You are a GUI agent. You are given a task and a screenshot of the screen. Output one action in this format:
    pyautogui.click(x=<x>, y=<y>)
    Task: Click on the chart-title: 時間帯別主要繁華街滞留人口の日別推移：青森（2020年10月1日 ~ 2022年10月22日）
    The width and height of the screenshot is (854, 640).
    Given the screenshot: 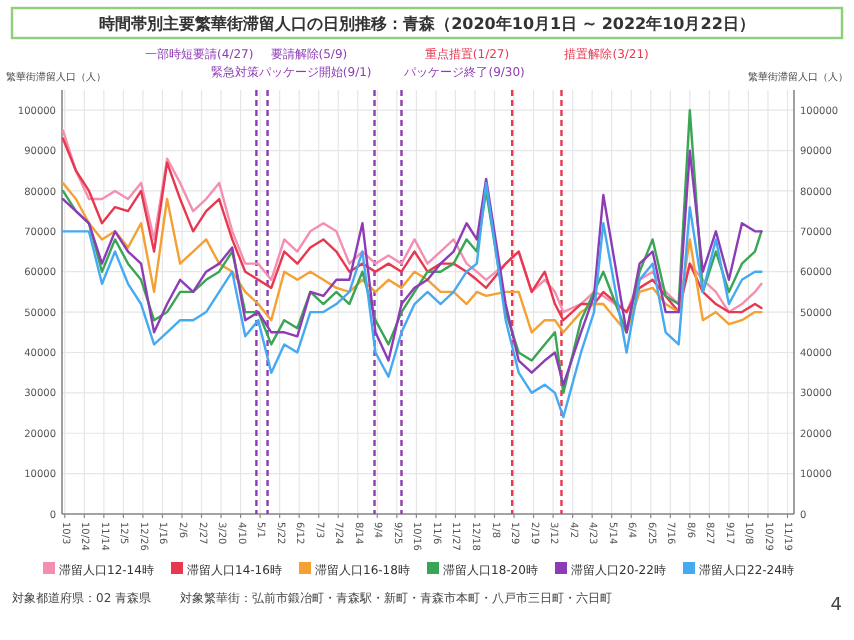 What is the action you would take?
    pyautogui.click(x=427, y=23)
    